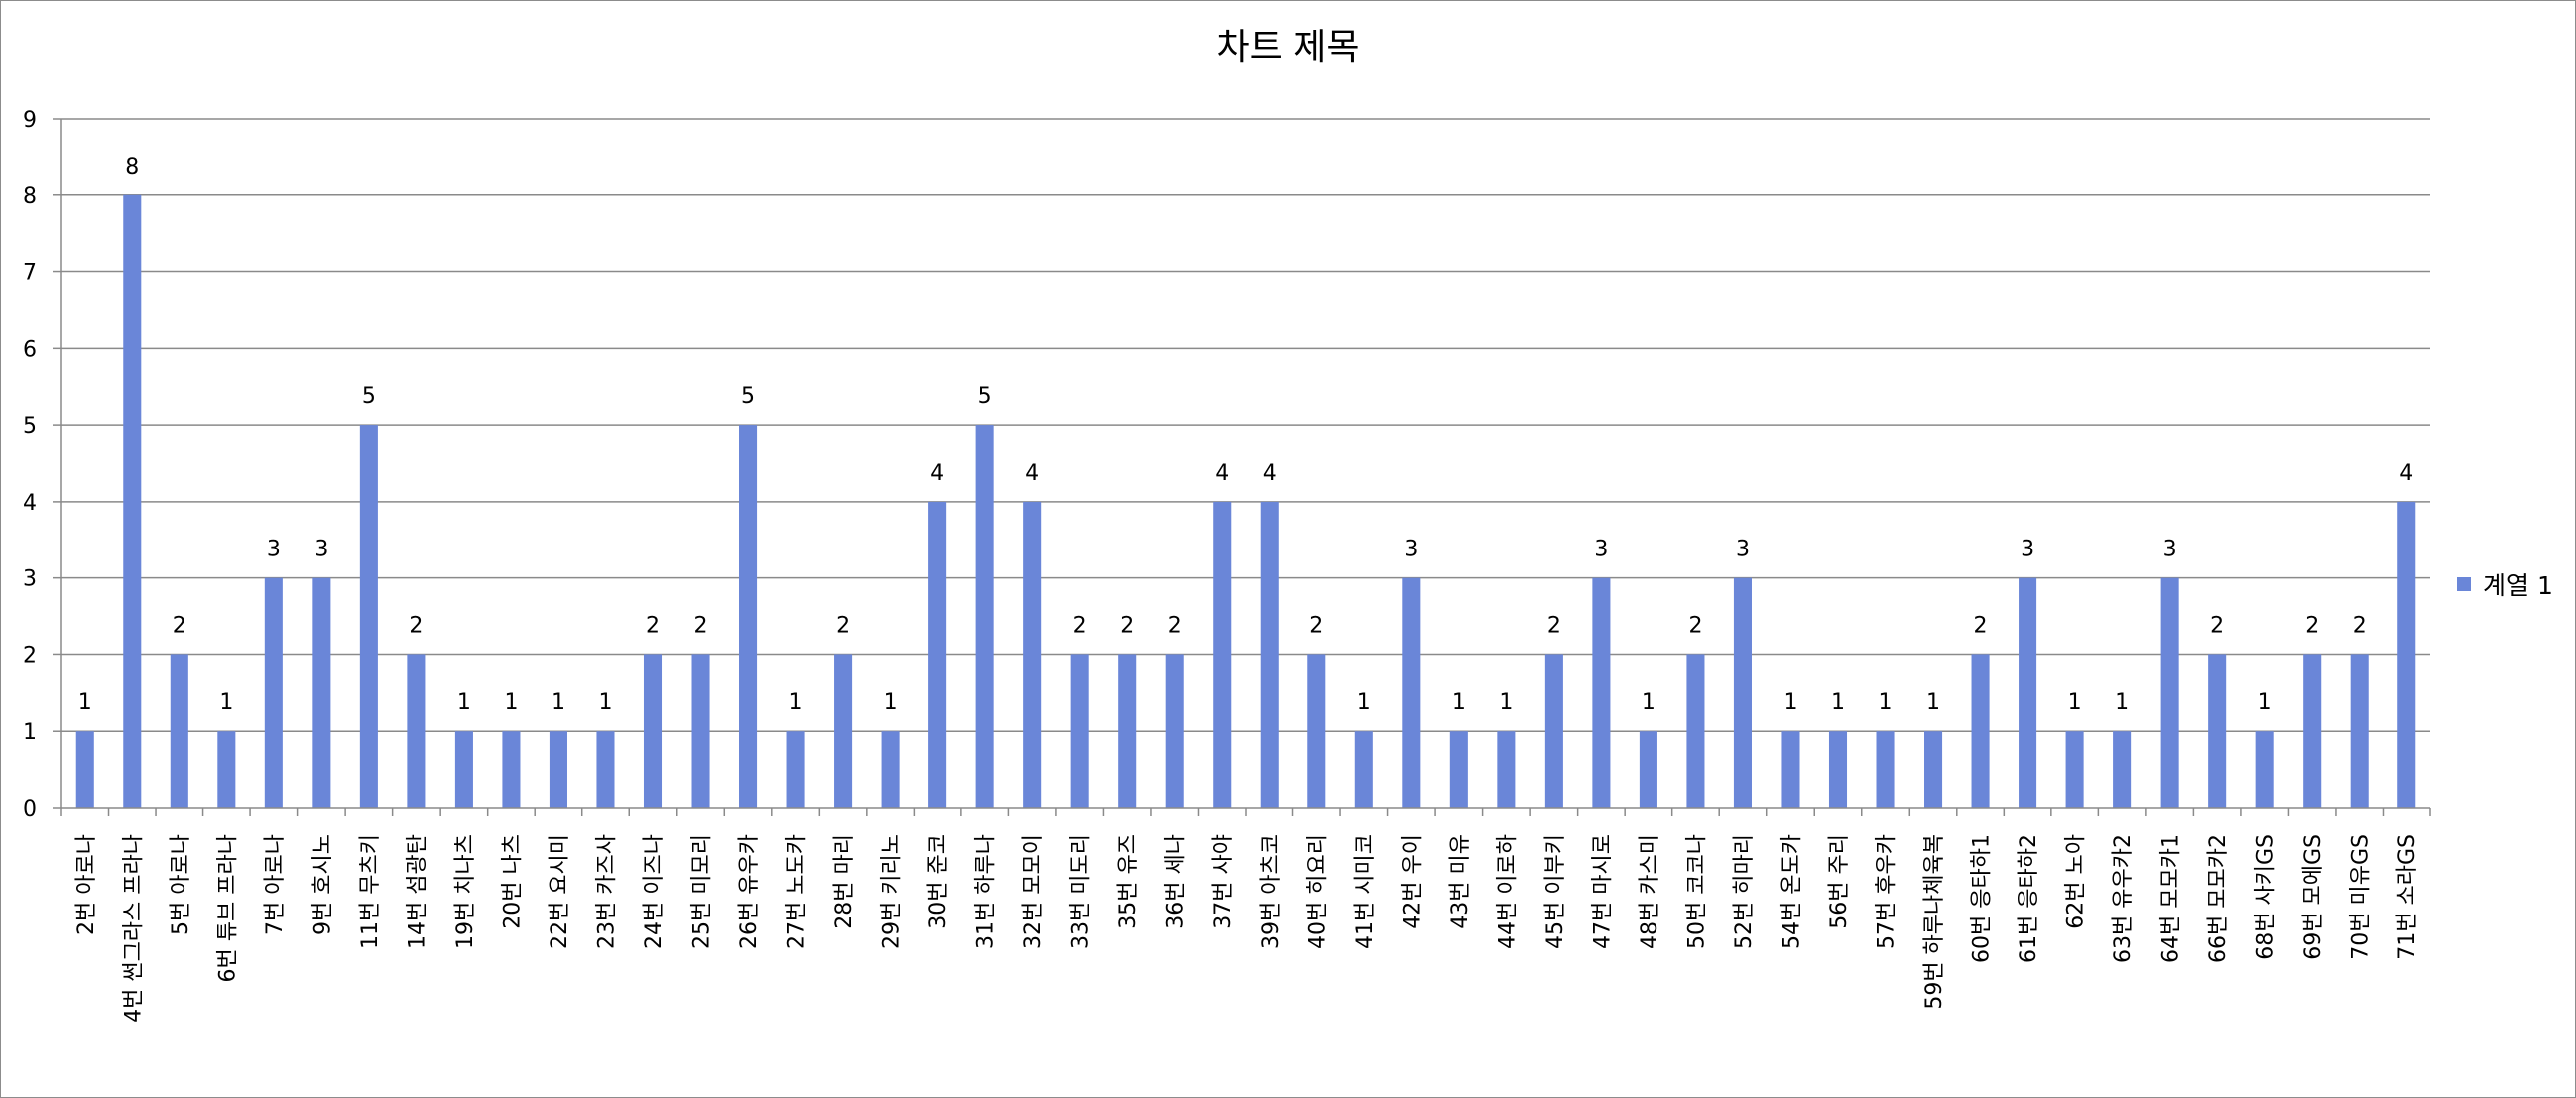 The width and height of the screenshot is (2576, 1098). What do you see at coordinates (655, 891) in the screenshot?
I see `category-label: 24번 이즈나` at bounding box center [655, 891].